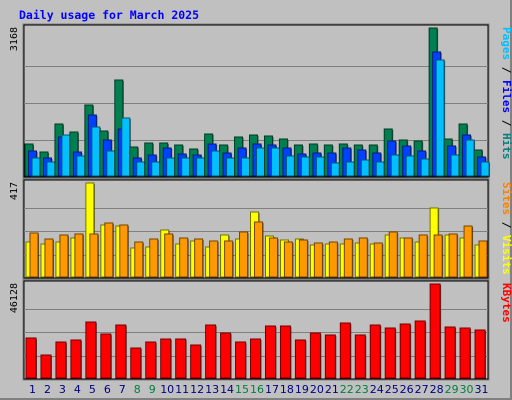 Image resolution: width=512 pixels, height=400 pixels. I want to click on day-label-23: 23, so click(362, 389).